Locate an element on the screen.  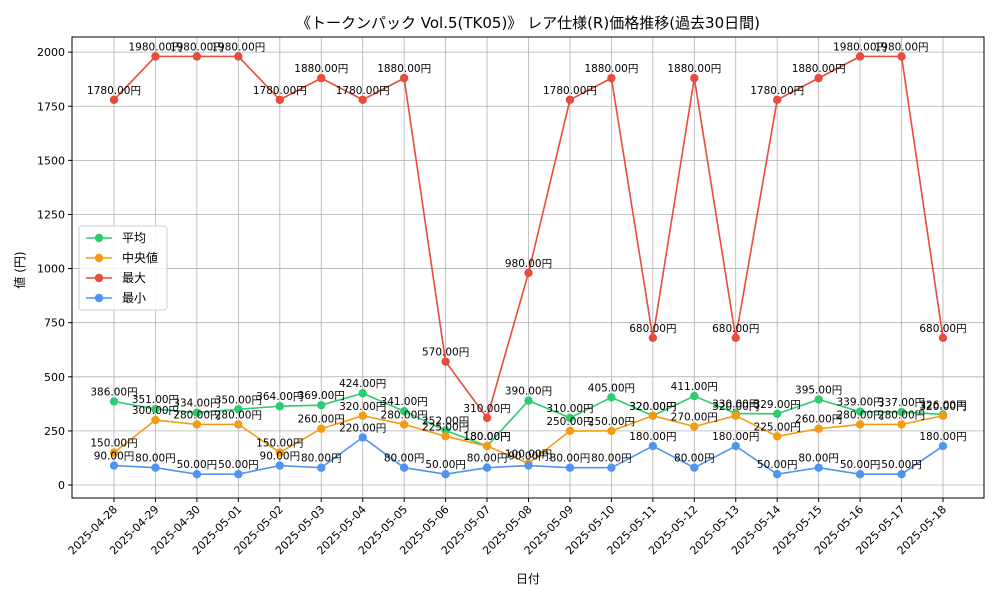
y-tick-label: 2000 is located at coordinates (51, 52).